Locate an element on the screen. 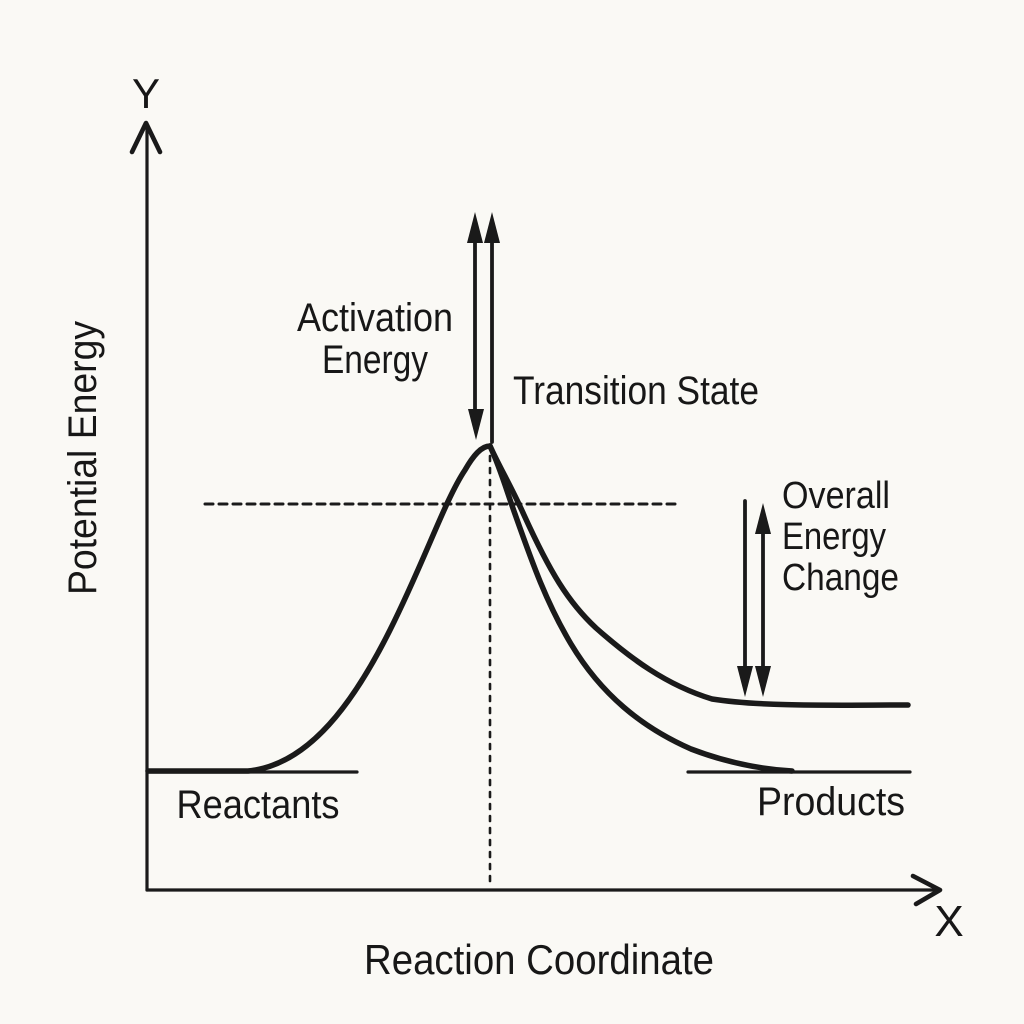  y-axis-letter: Y is located at coordinates (146, 93).